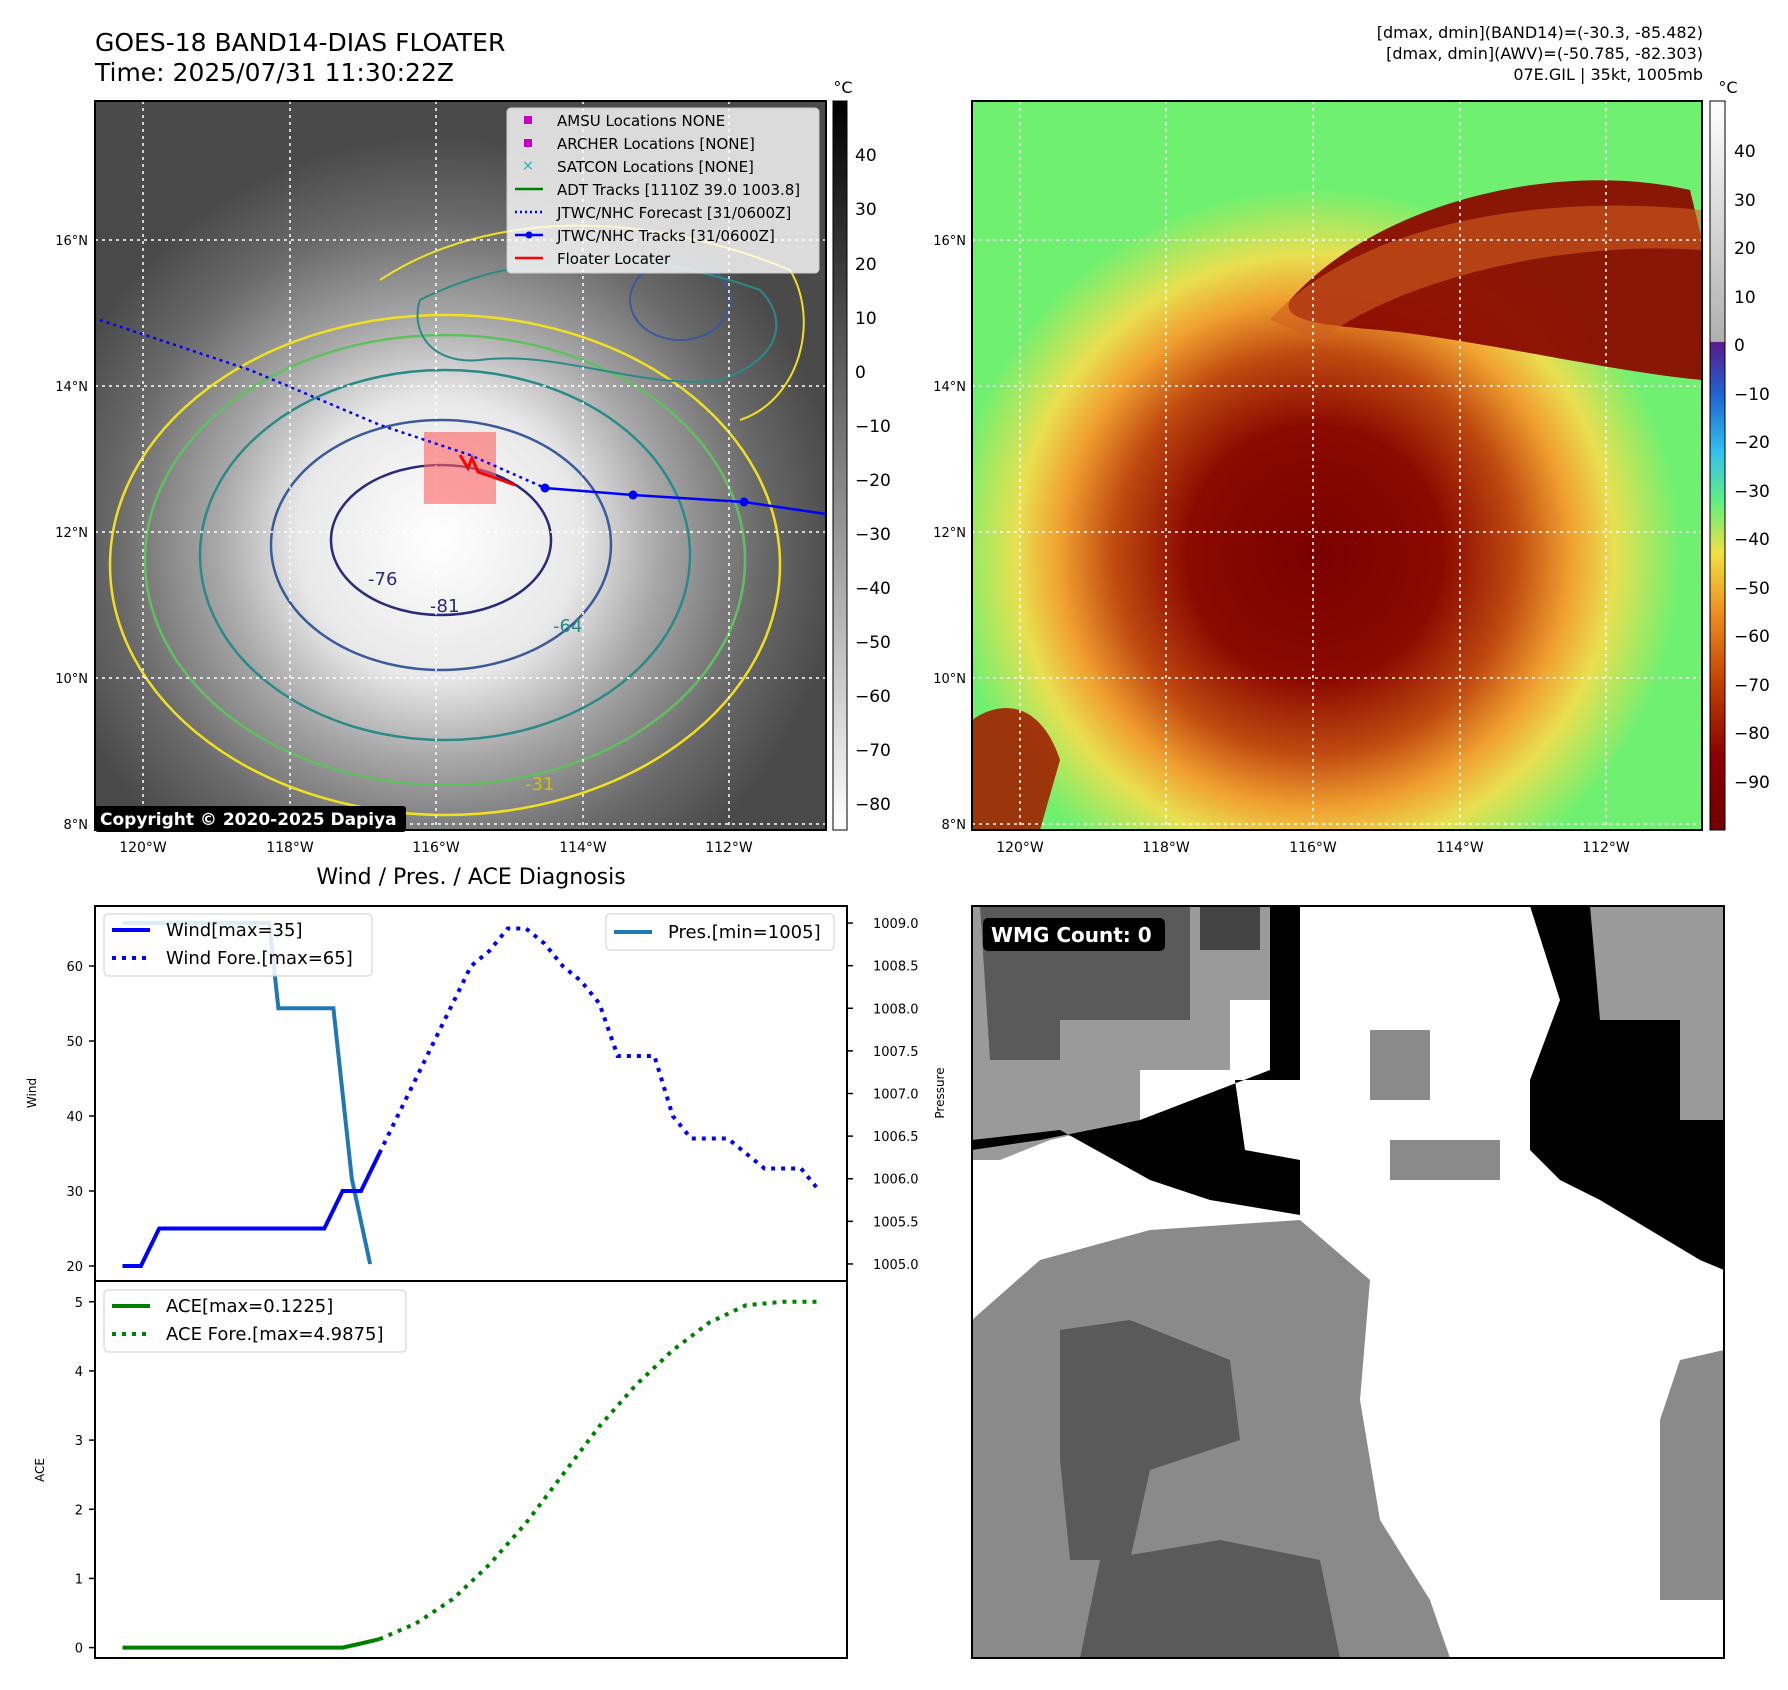 This screenshot has height=1690, width=1788. I want to click on pressure-tick-label: 1006.0, so click(896, 1180).